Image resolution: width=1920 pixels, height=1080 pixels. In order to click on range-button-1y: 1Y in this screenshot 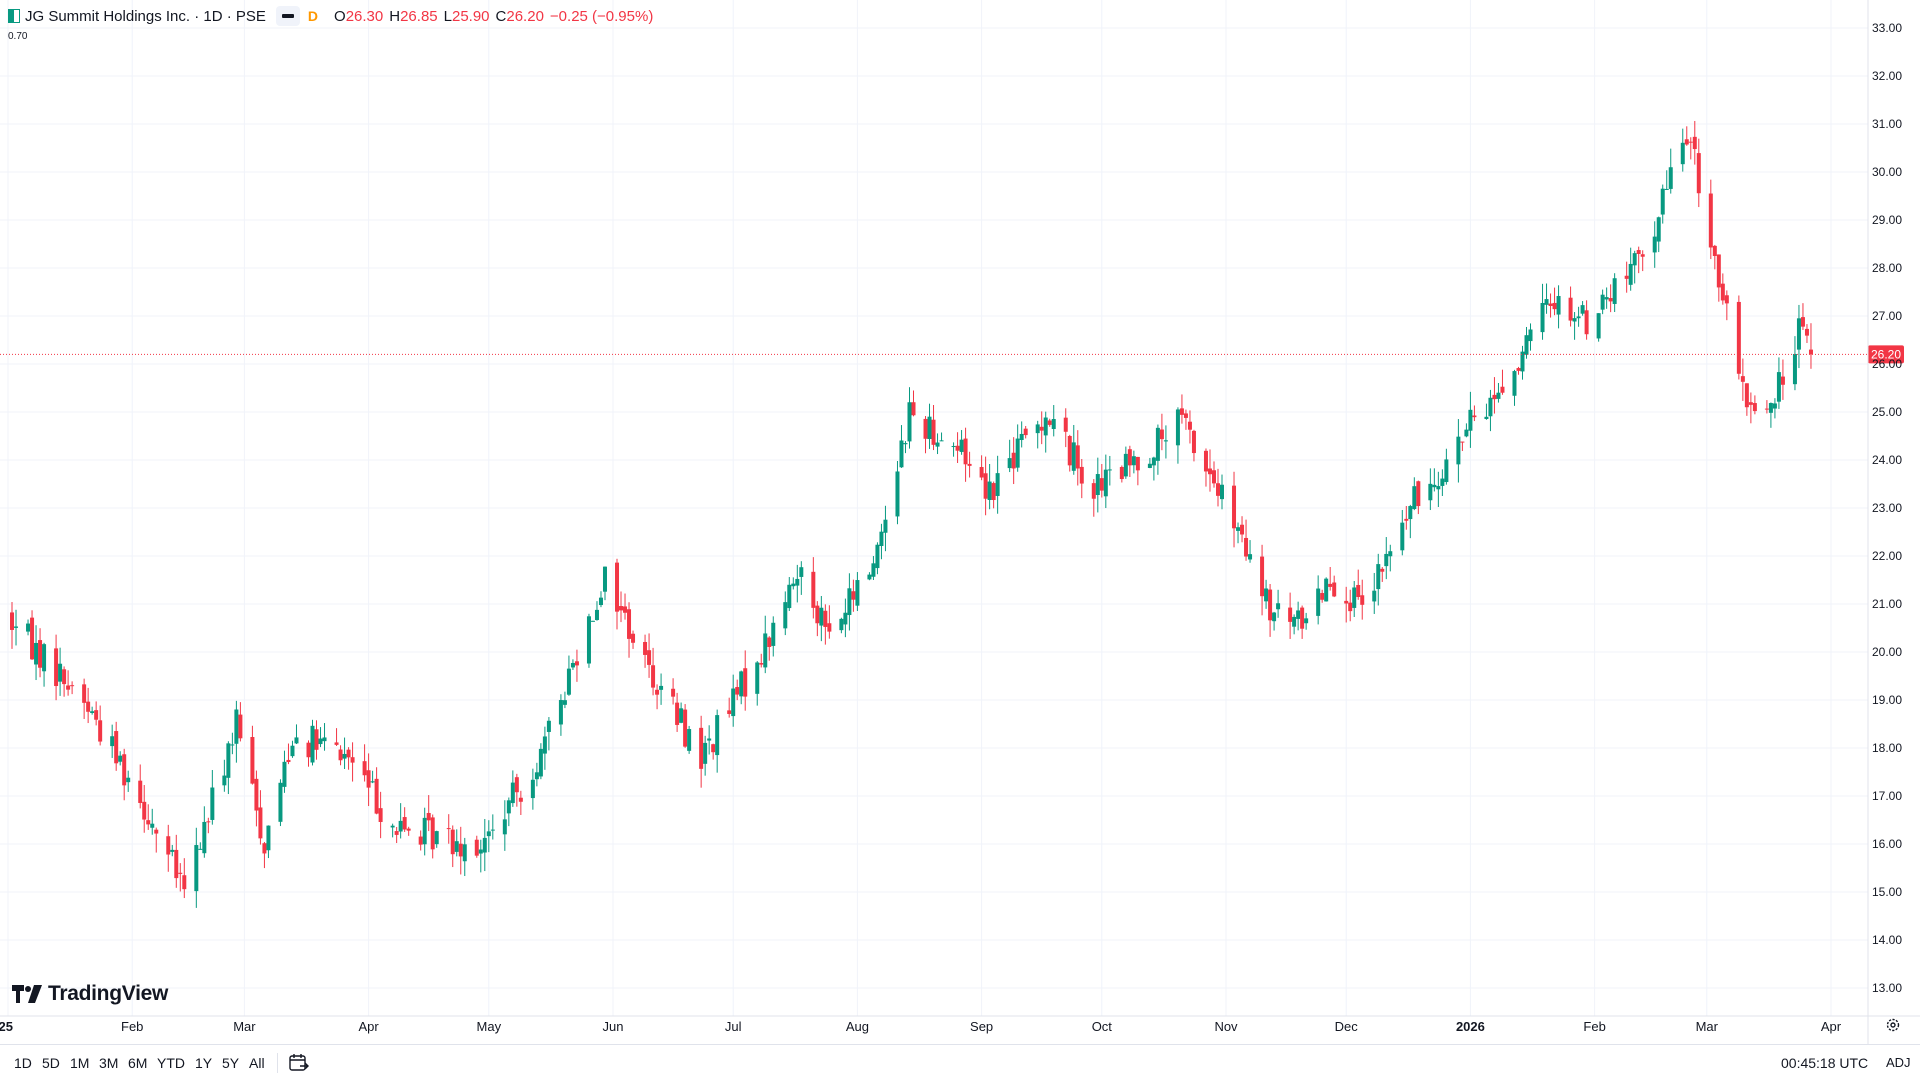, I will do `click(204, 1063)`.